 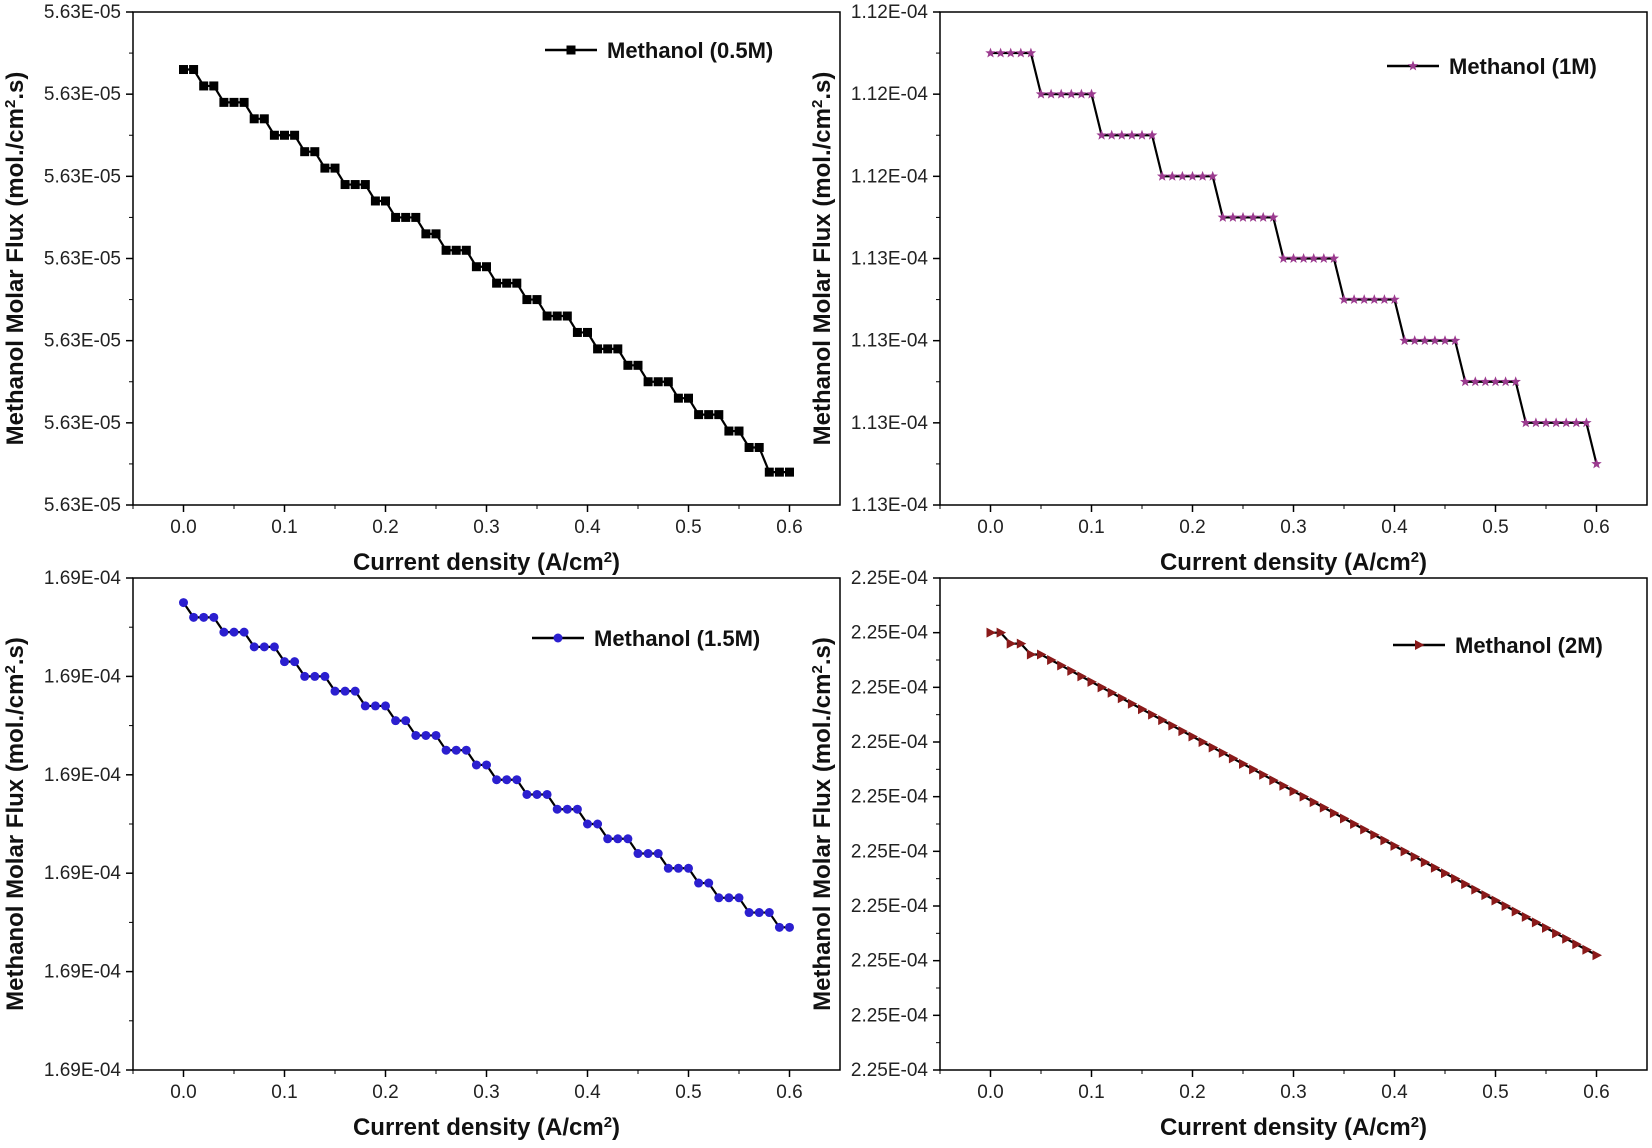 I want to click on legend-label: Methanol (1M), so click(x=1523, y=66).